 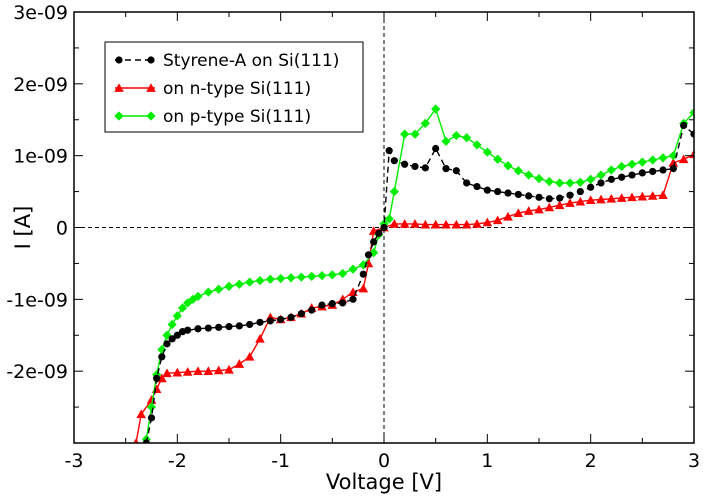 What do you see at coordinates (37, 372) in the screenshot?
I see `y-tick-label: -2e-09` at bounding box center [37, 372].